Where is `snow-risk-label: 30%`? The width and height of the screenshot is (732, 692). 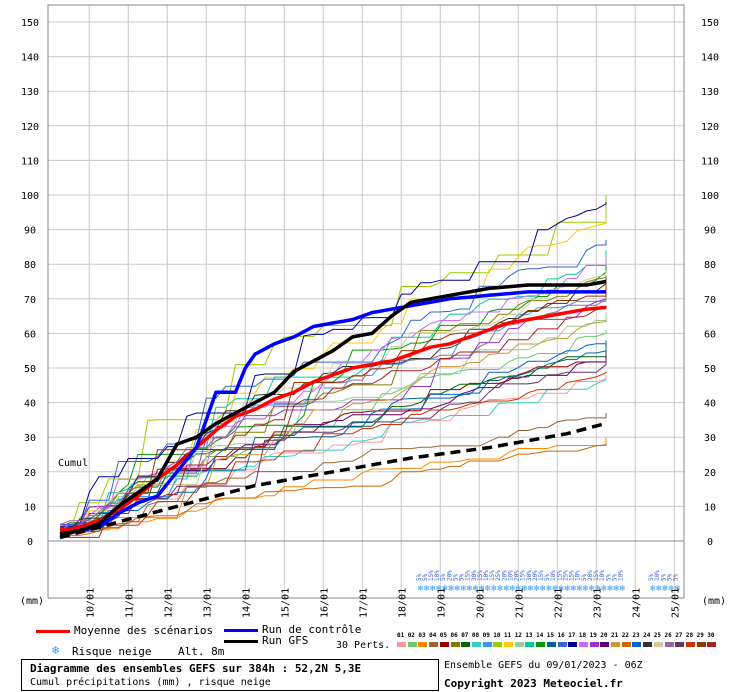
snow-risk-label: 30% is located at coordinates (474, 575).